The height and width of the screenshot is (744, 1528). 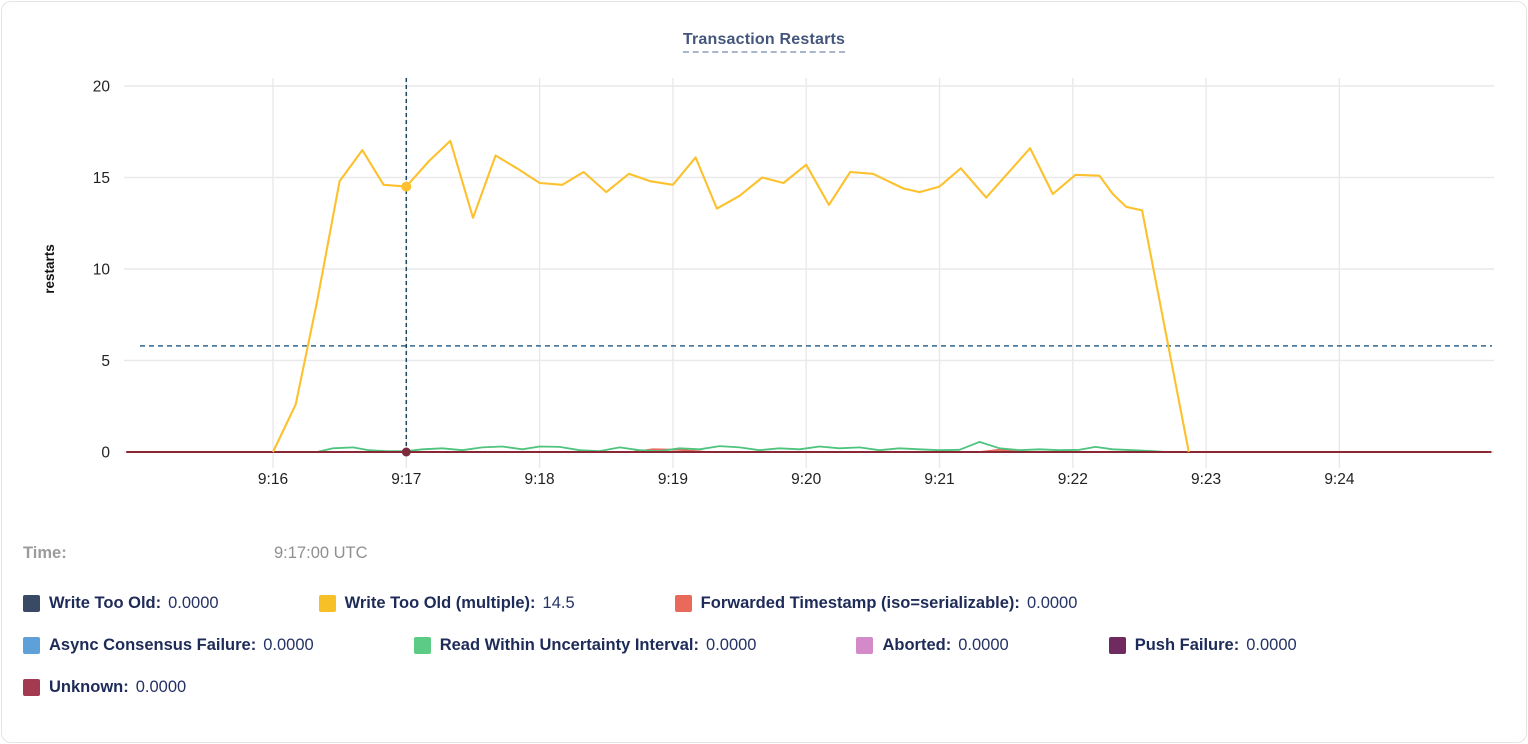 I want to click on y-tick-label: 5, so click(x=105, y=361).